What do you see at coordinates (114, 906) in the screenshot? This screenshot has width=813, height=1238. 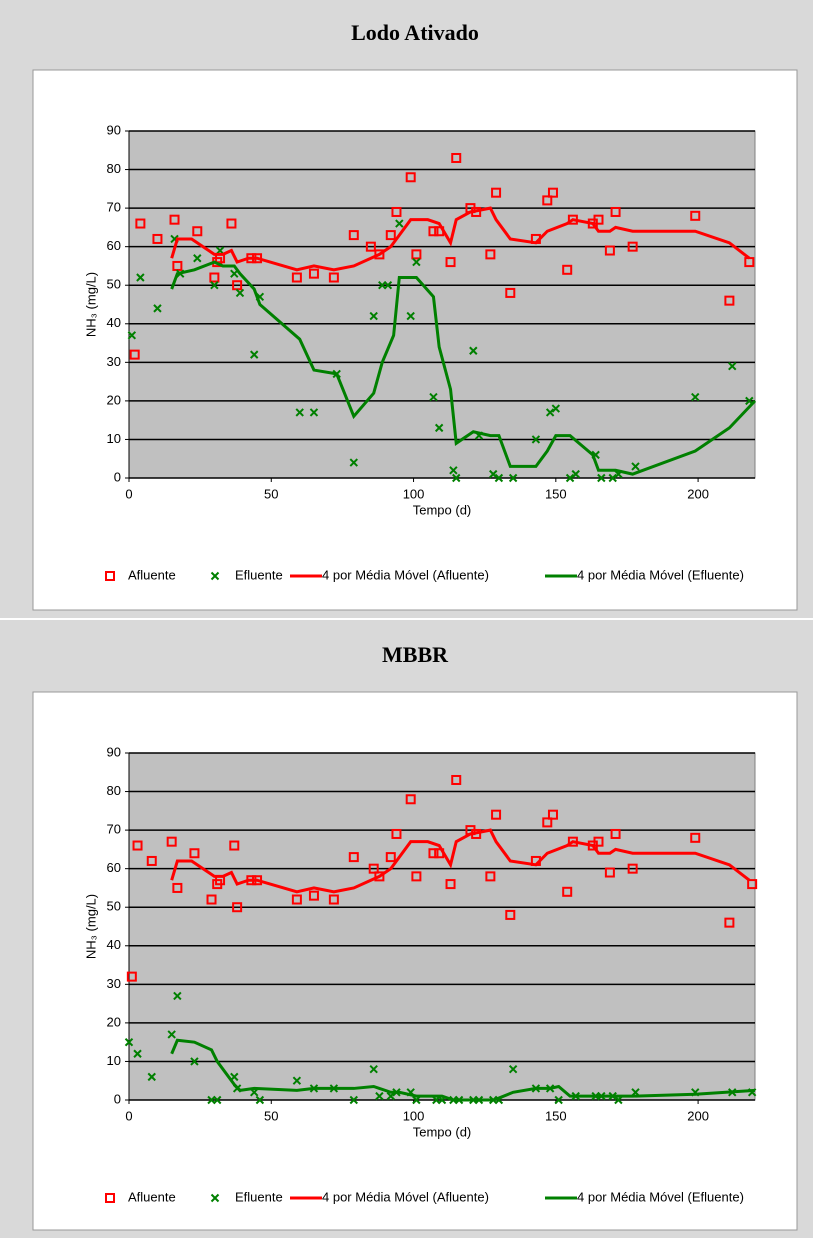 I see `y-tick-label: 50` at bounding box center [114, 906].